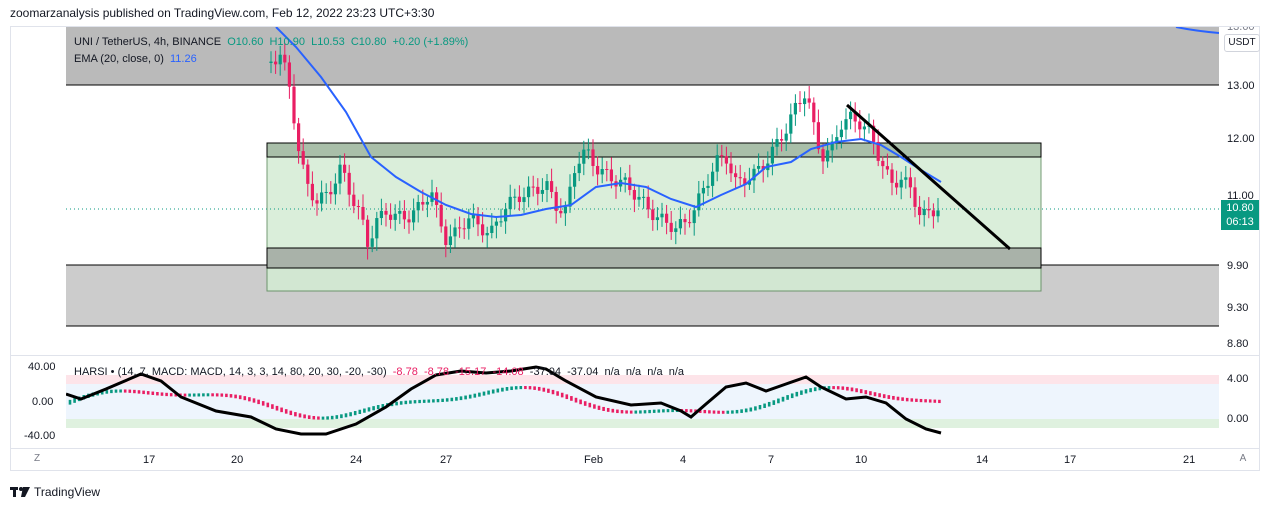 This screenshot has width=1280, height=509. I want to click on harsi-name: HARSI, so click(91, 372).